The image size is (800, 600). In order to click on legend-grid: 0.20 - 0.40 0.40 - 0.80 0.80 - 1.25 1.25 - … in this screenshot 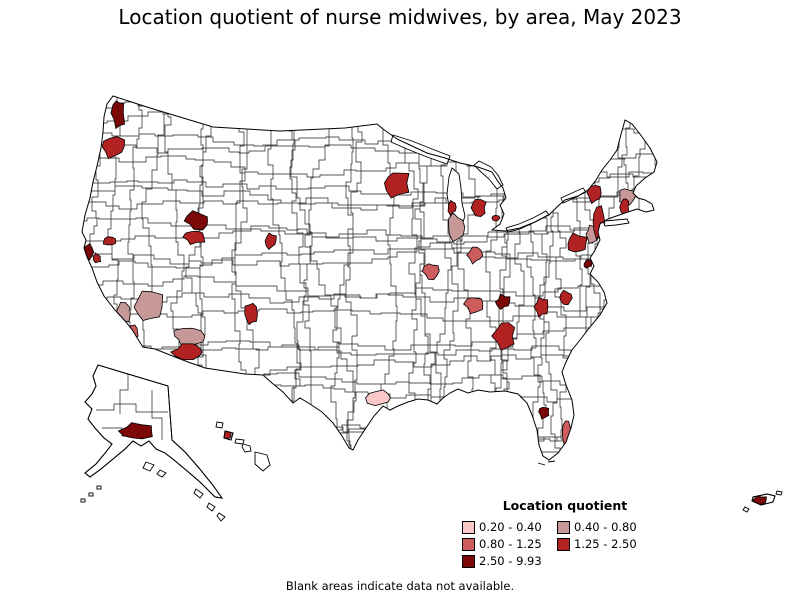, I will do `click(565, 544)`.